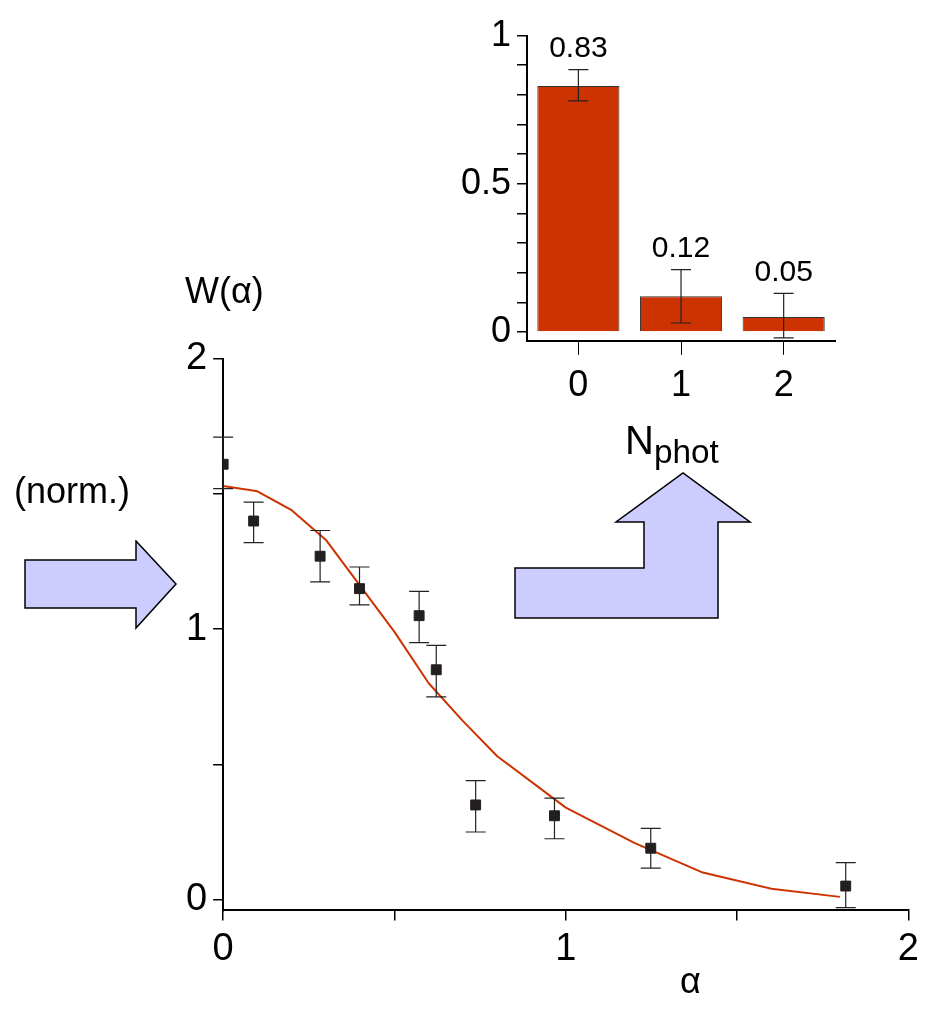  What do you see at coordinates (578, 46) in the screenshot?
I see `data-label: 0.83` at bounding box center [578, 46].